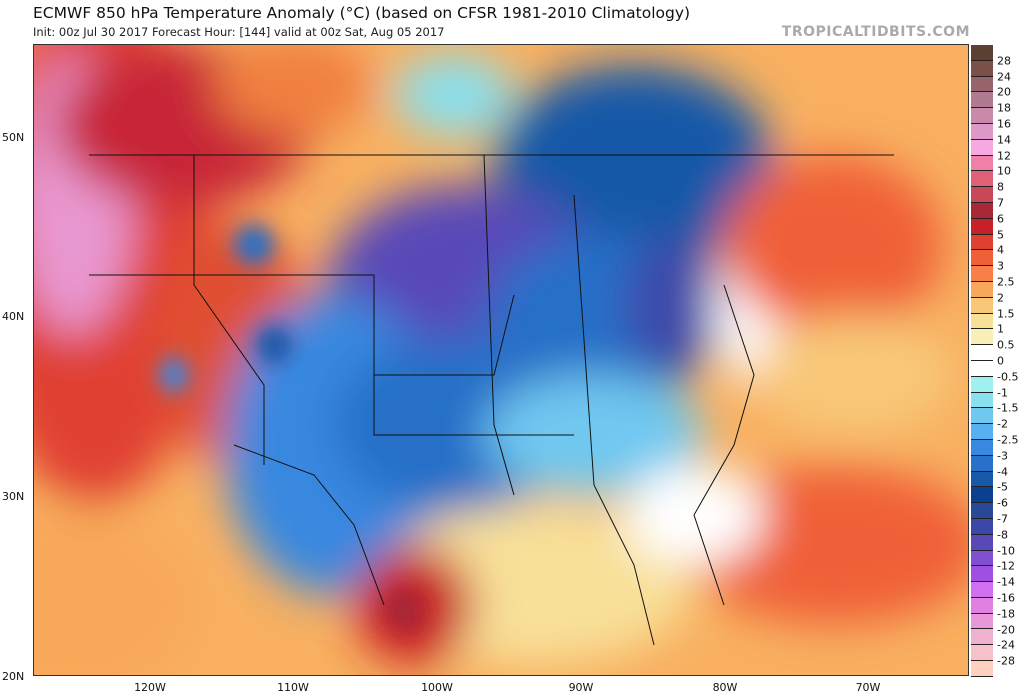 The image size is (1024, 696). I want to click on colorbar-label: -28, so click(1006, 661).